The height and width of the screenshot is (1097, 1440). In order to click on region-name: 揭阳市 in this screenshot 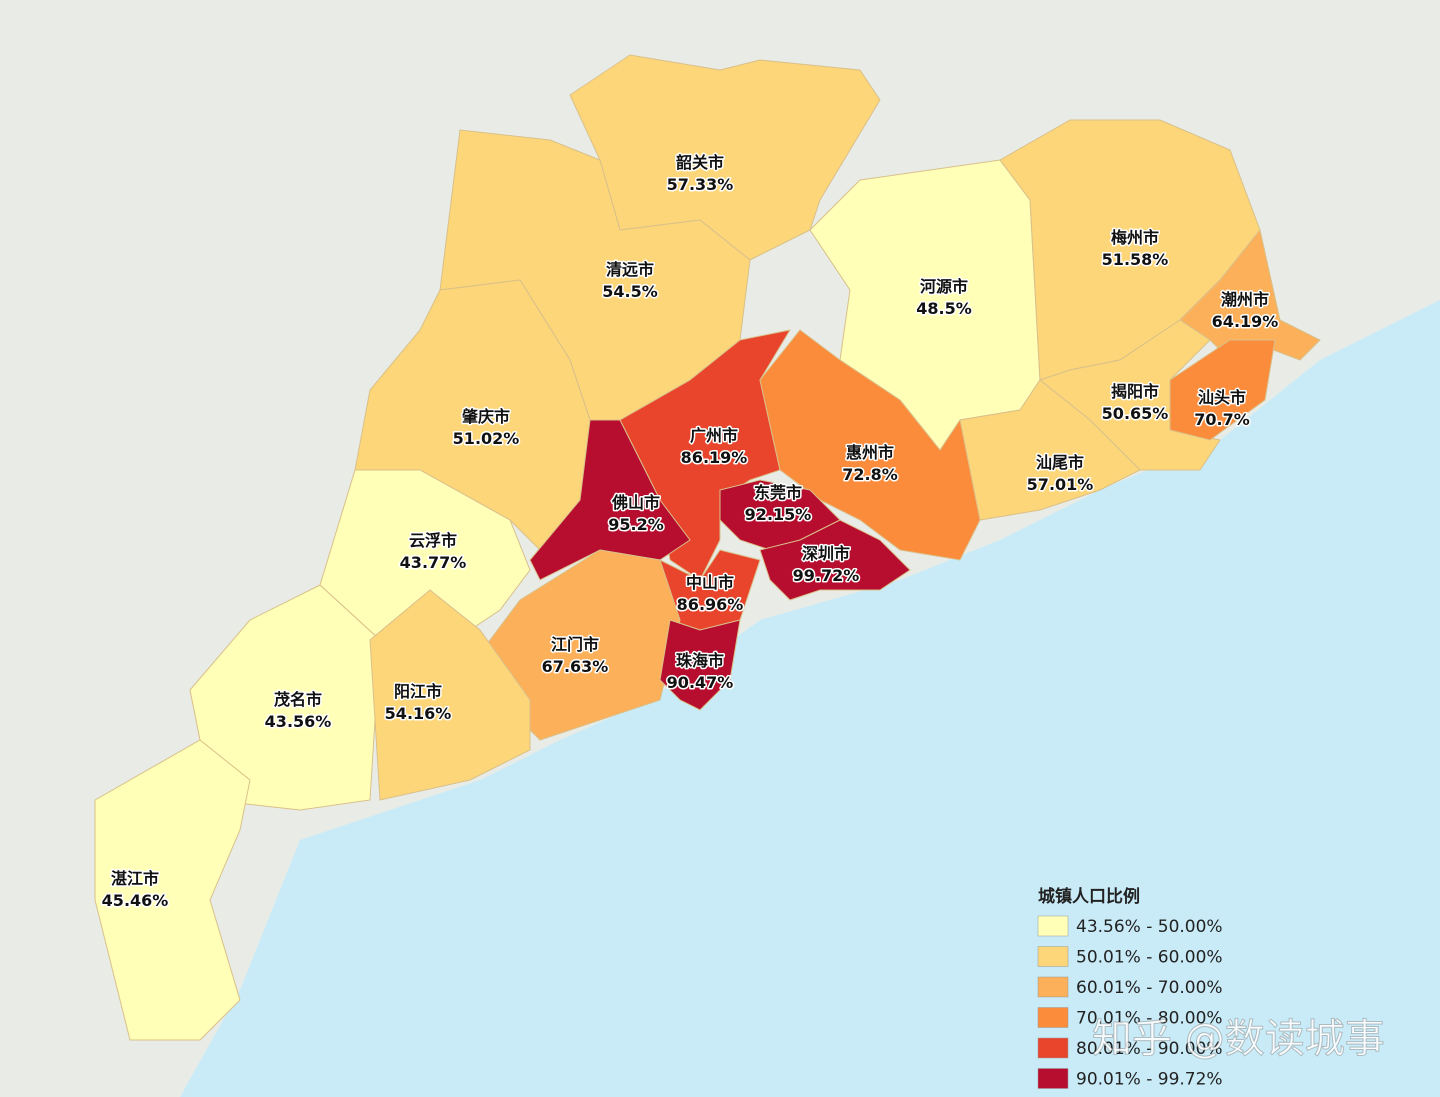, I will do `click(1135, 391)`.